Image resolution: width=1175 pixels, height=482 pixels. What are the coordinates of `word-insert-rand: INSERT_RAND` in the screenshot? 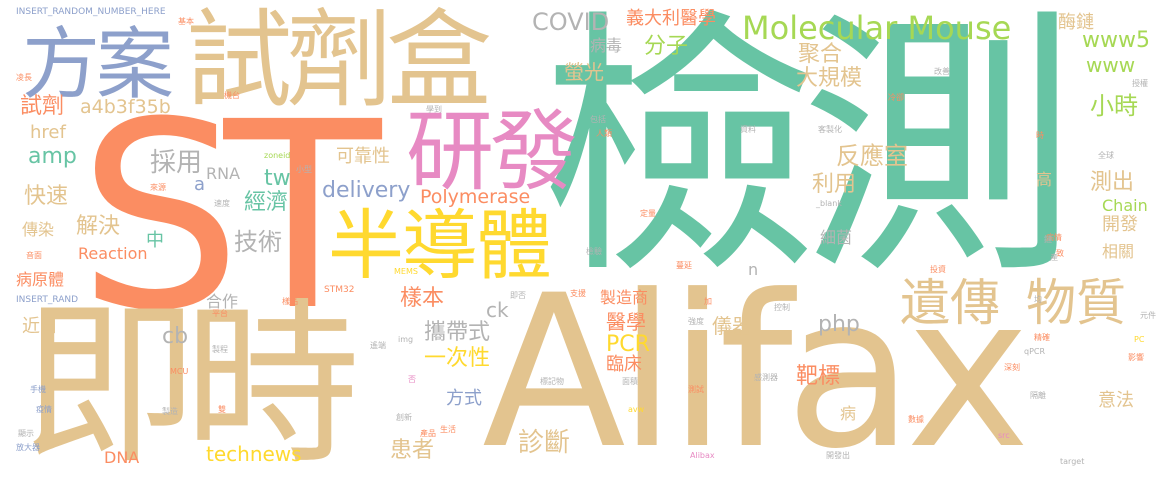 It's located at (47, 300).